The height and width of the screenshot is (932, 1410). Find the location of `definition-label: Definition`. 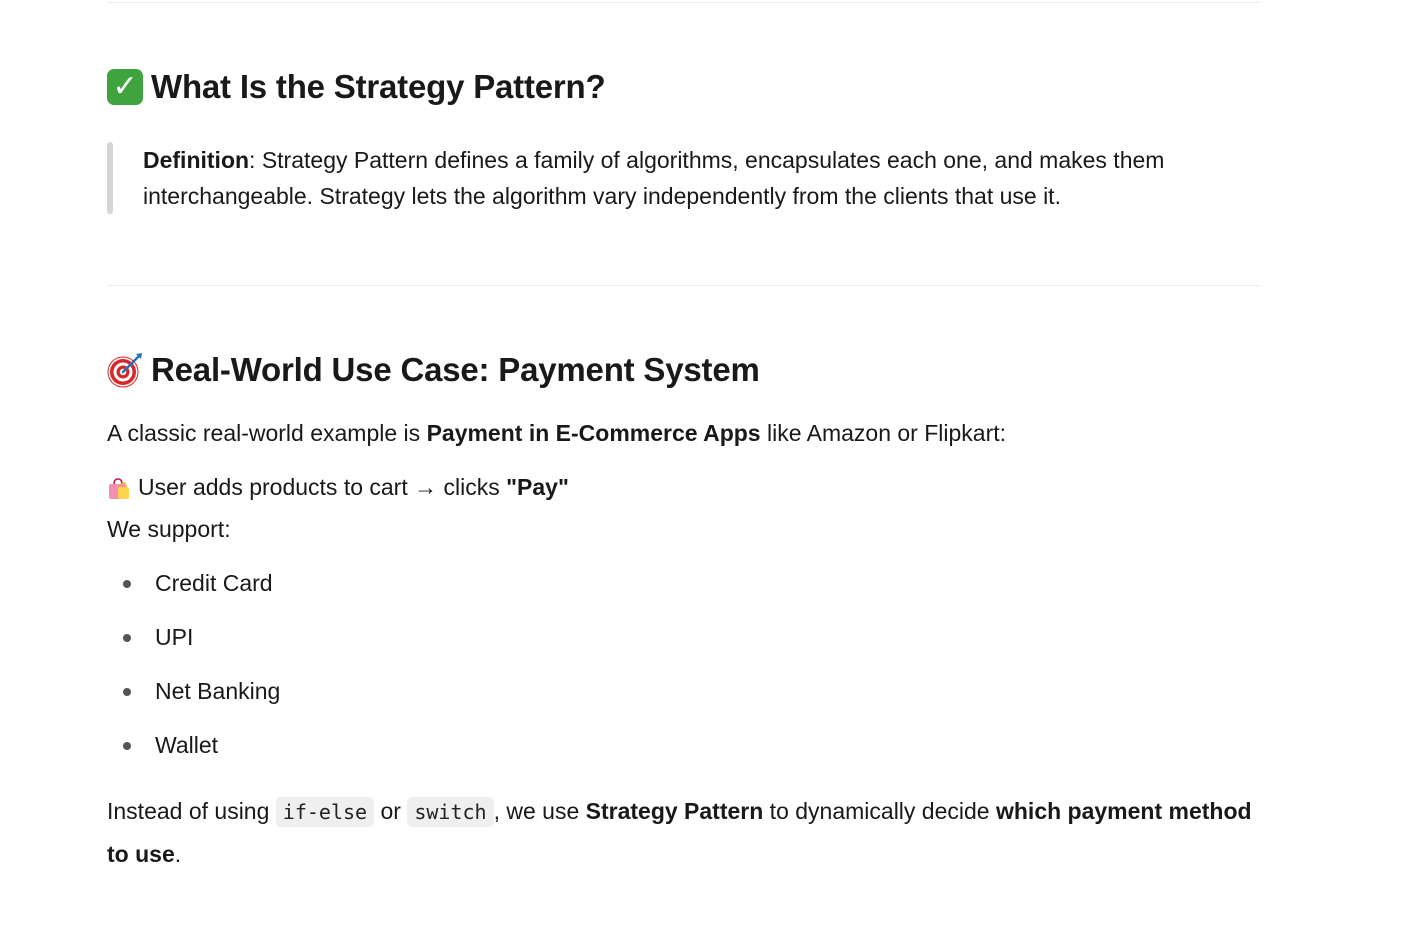

definition-label: Definition is located at coordinates (196, 160).